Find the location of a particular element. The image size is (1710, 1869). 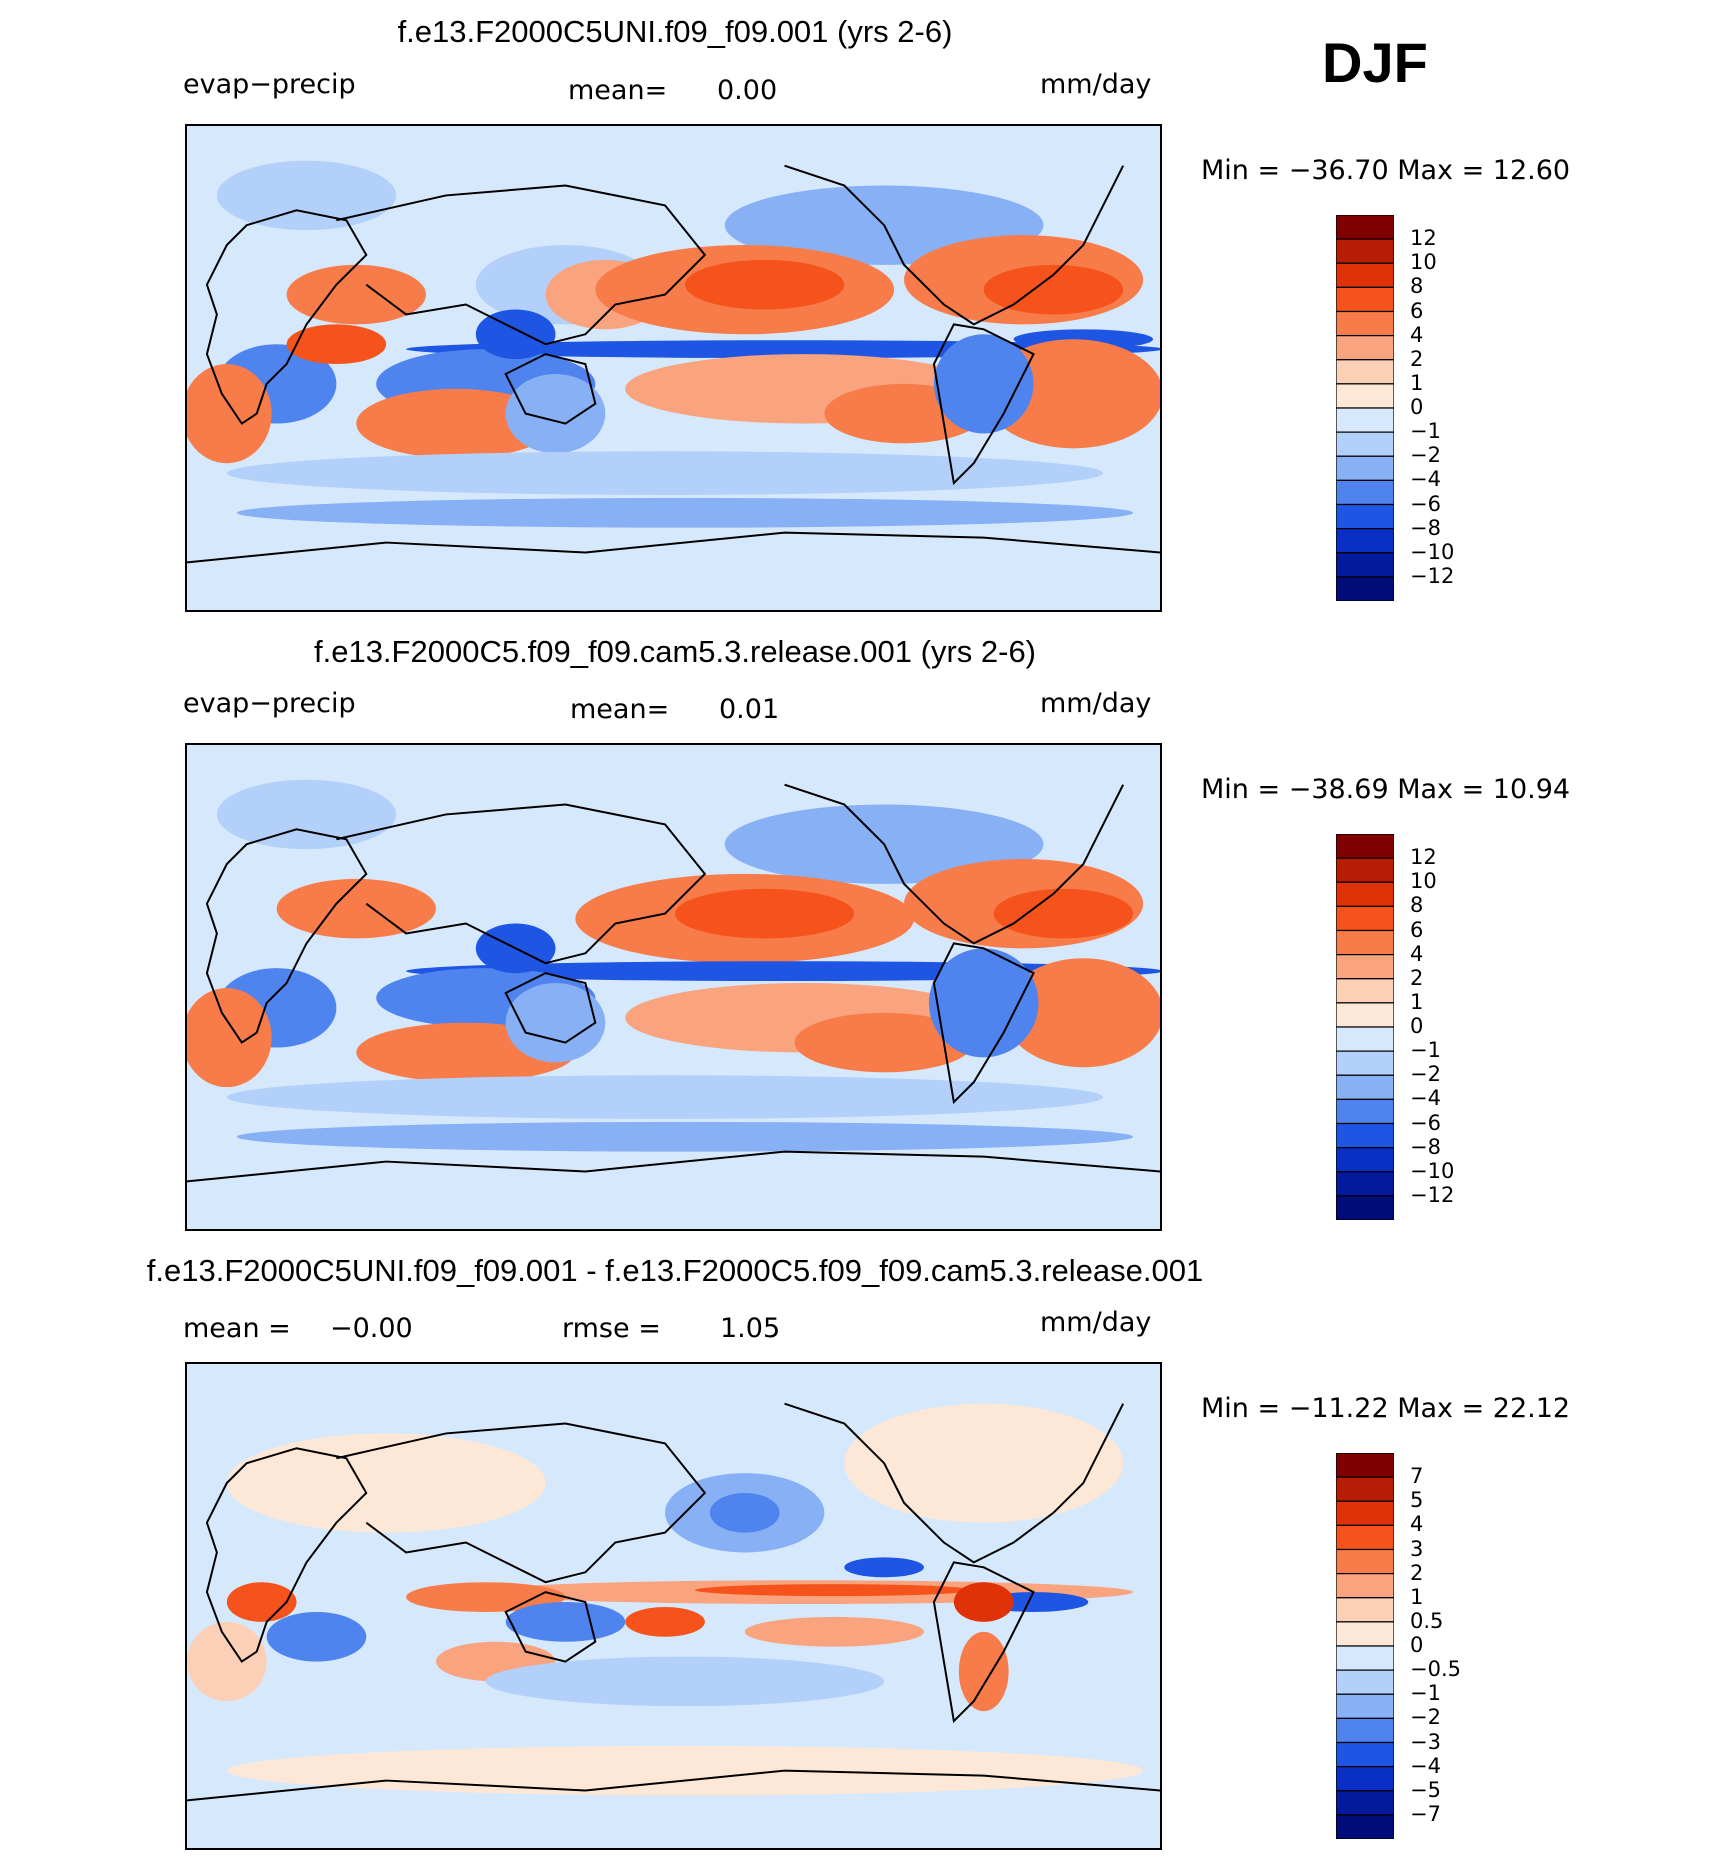

panel-3-units: mm/day is located at coordinates (1096, 1322).